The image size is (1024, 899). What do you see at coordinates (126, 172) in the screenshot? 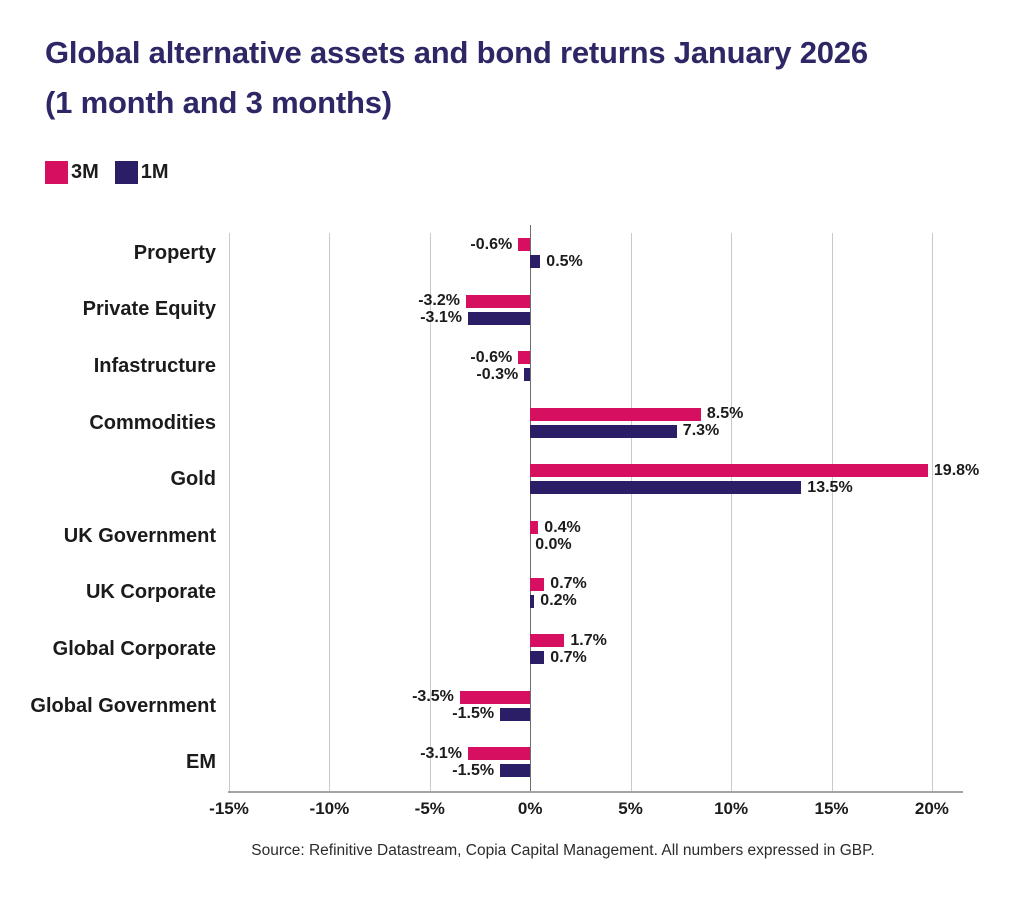
I see `legend-swatch-1m-icon` at bounding box center [126, 172].